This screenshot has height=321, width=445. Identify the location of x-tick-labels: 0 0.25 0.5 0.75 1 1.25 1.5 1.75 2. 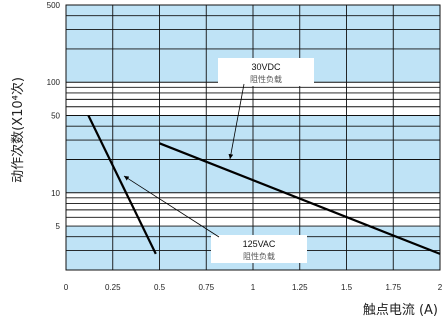
(253, 287).